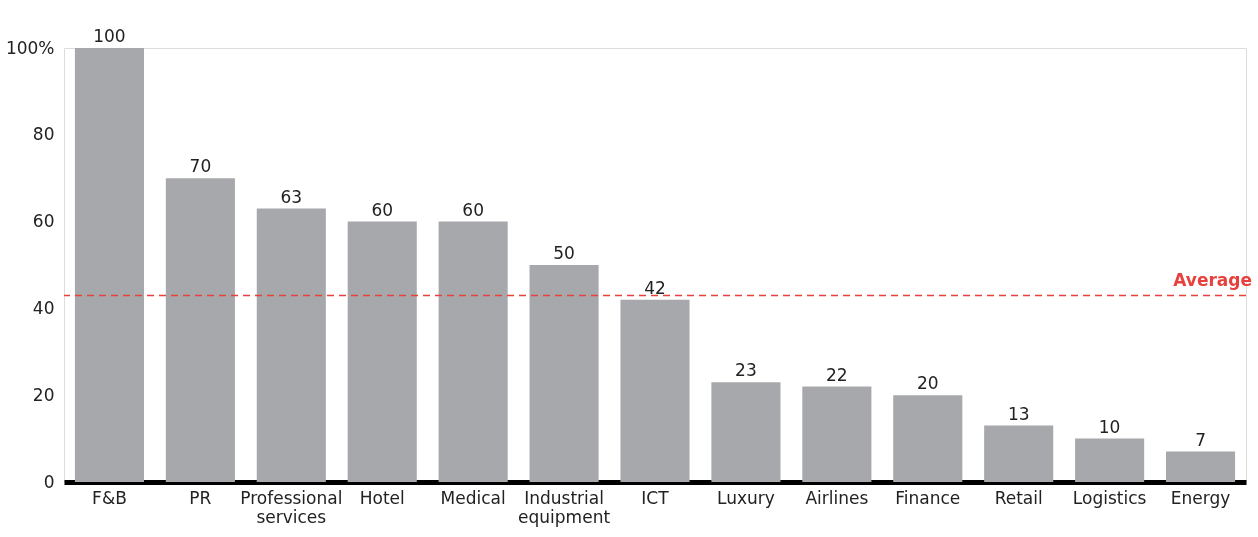  Describe the element at coordinates (1212, 280) in the screenshot. I see `ref-line-label: Average` at that location.